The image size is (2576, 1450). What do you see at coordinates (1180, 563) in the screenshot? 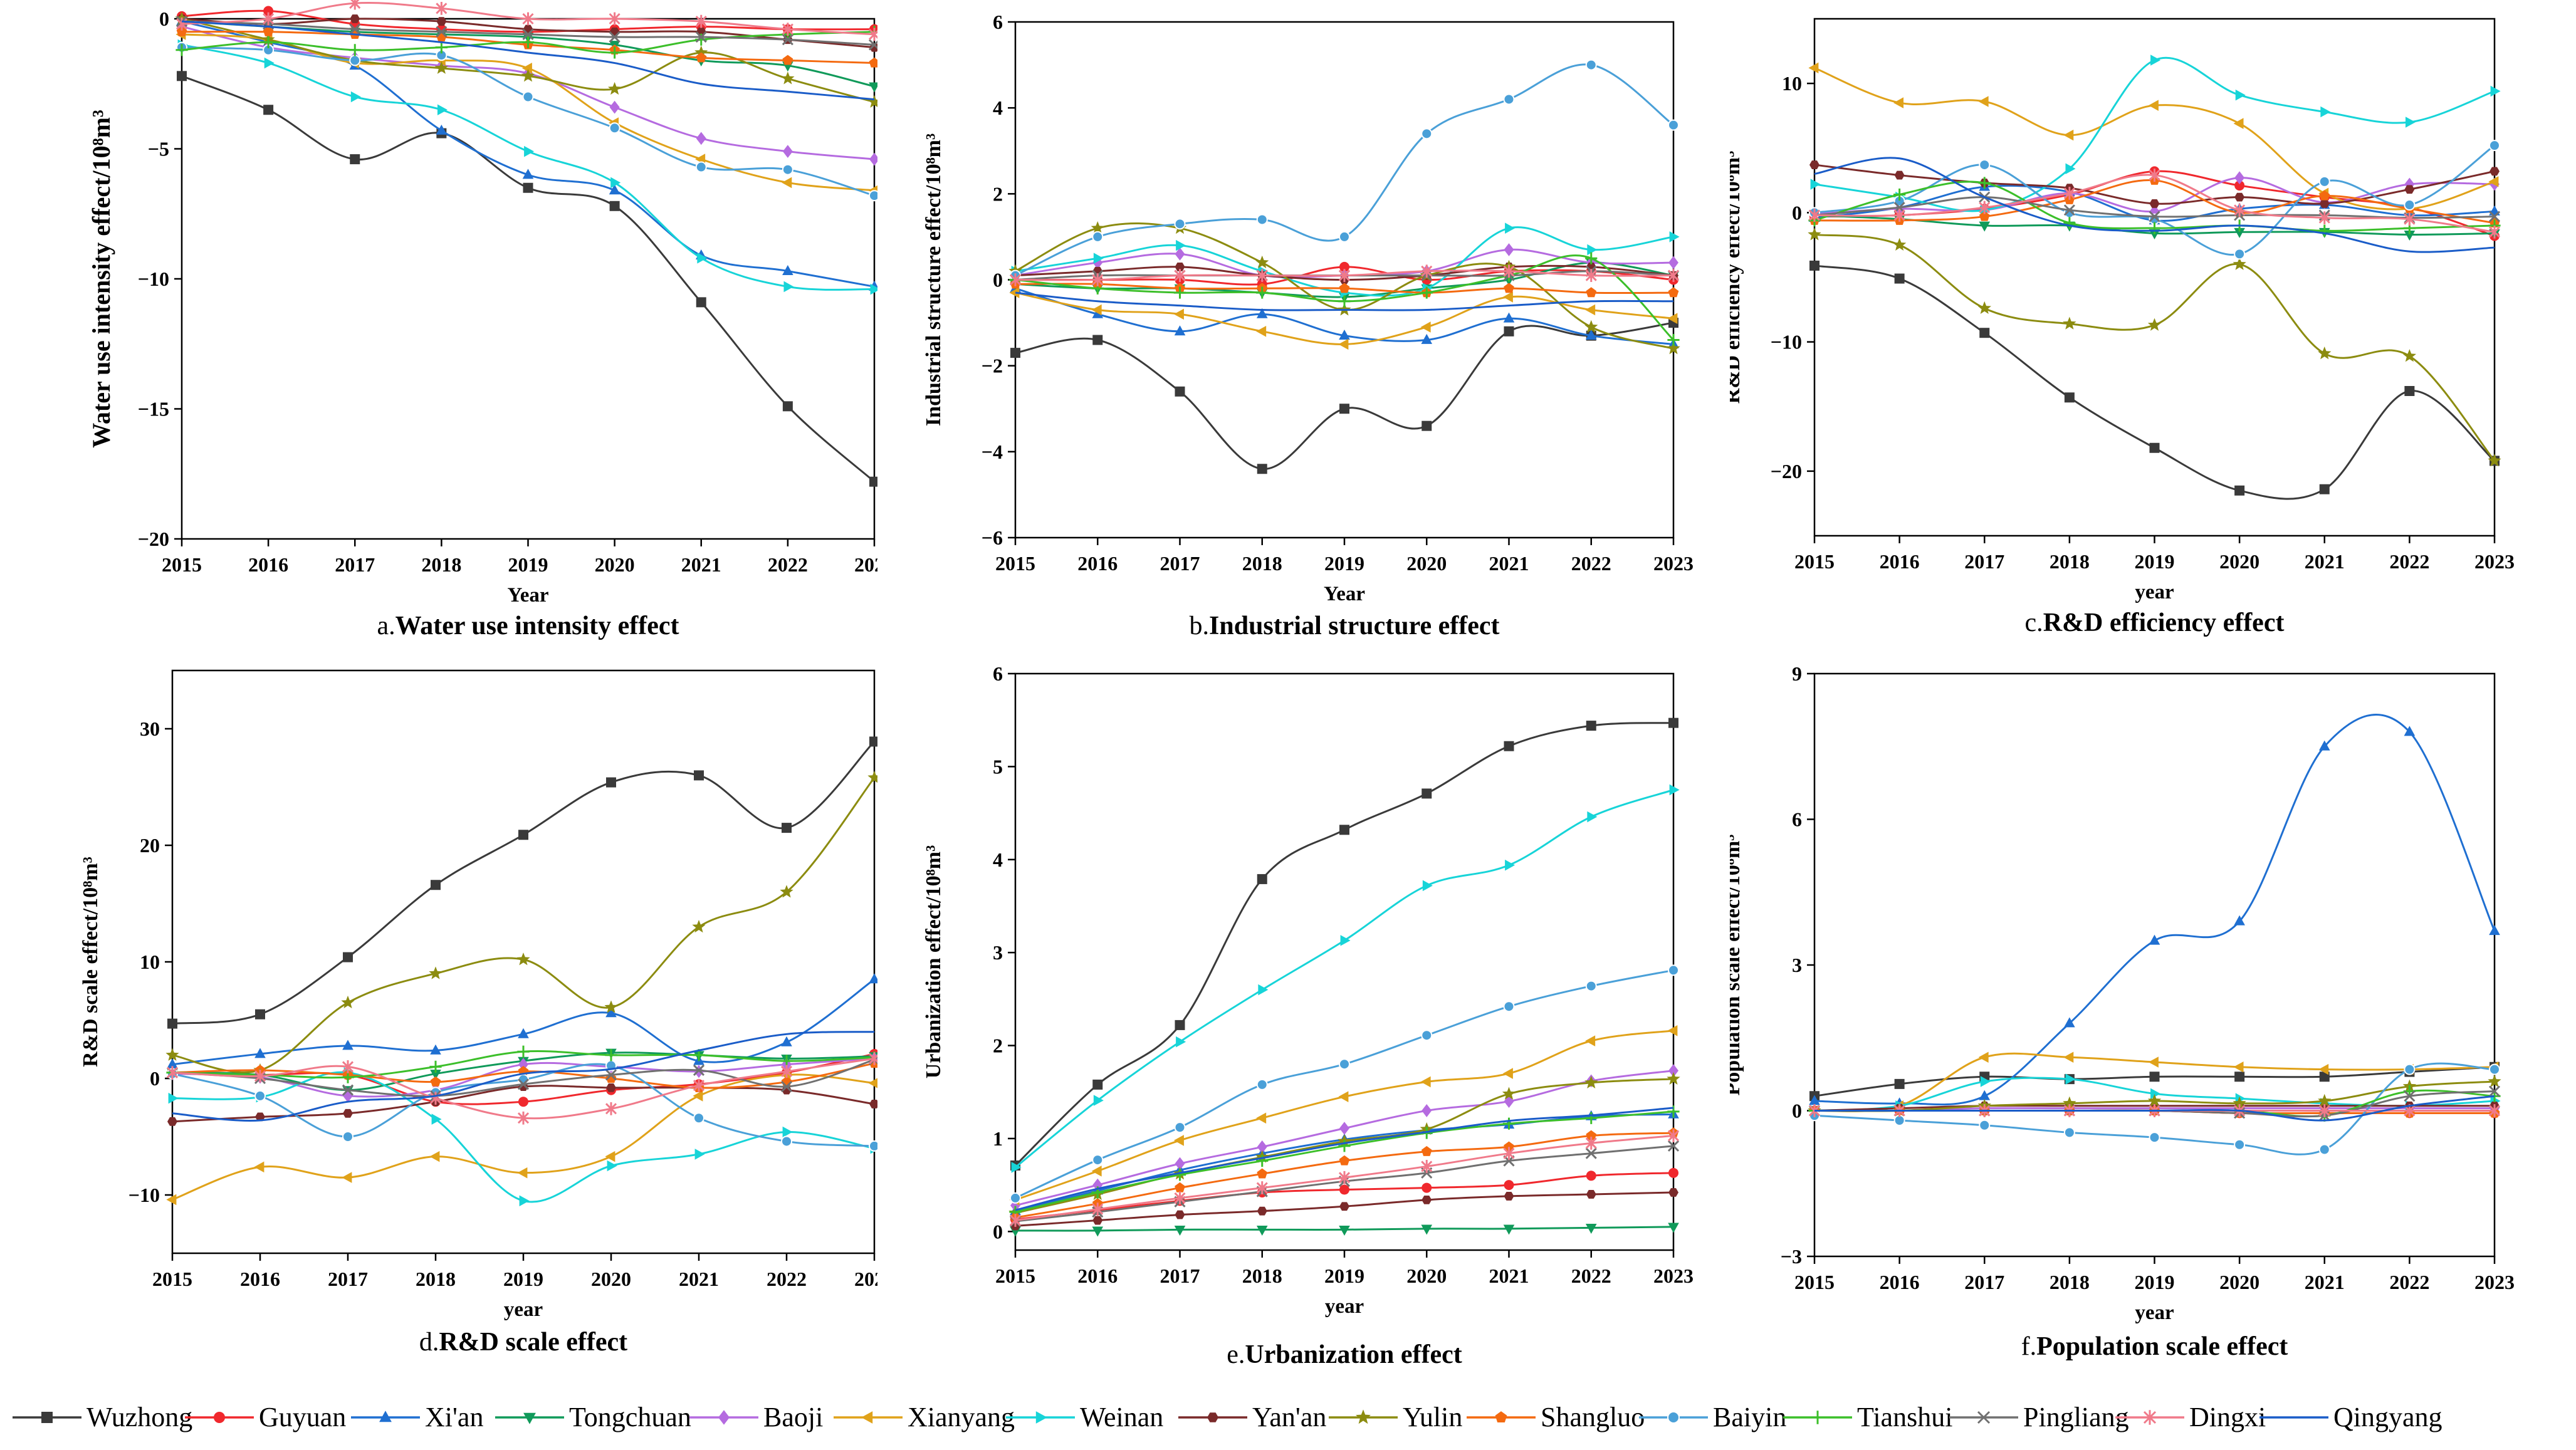
I see `x-tick-label: 2017` at bounding box center [1180, 563].